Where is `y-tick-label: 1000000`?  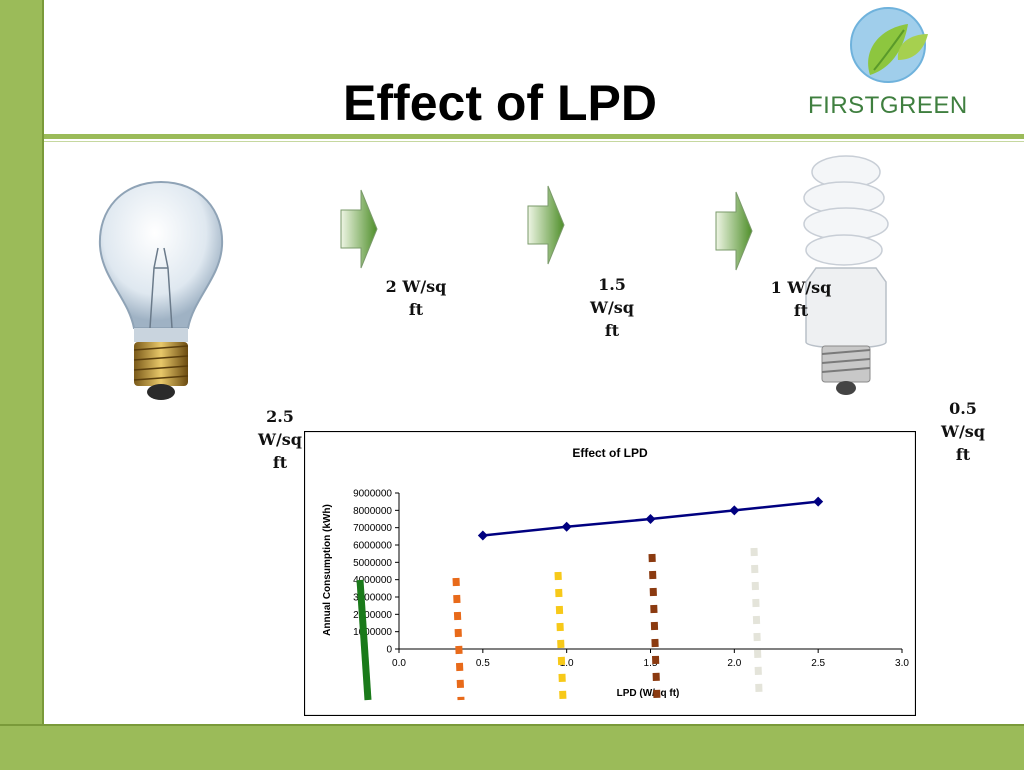 y-tick-label: 1000000 is located at coordinates (372, 632).